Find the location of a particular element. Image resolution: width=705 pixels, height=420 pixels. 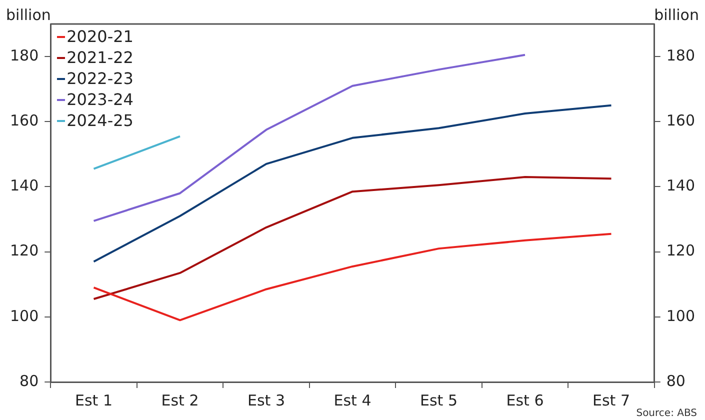

x-tick-label: Est 2 is located at coordinates (180, 400).